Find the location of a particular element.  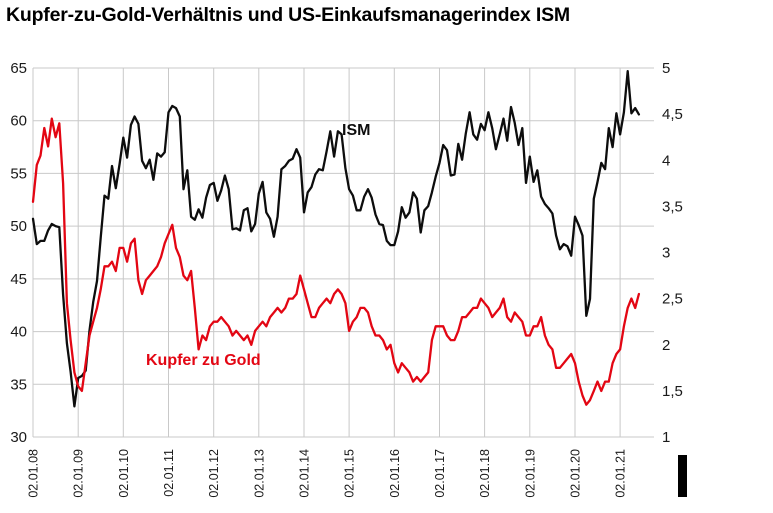

left-axis-tick-label: 45 is located at coordinates (18, 279).